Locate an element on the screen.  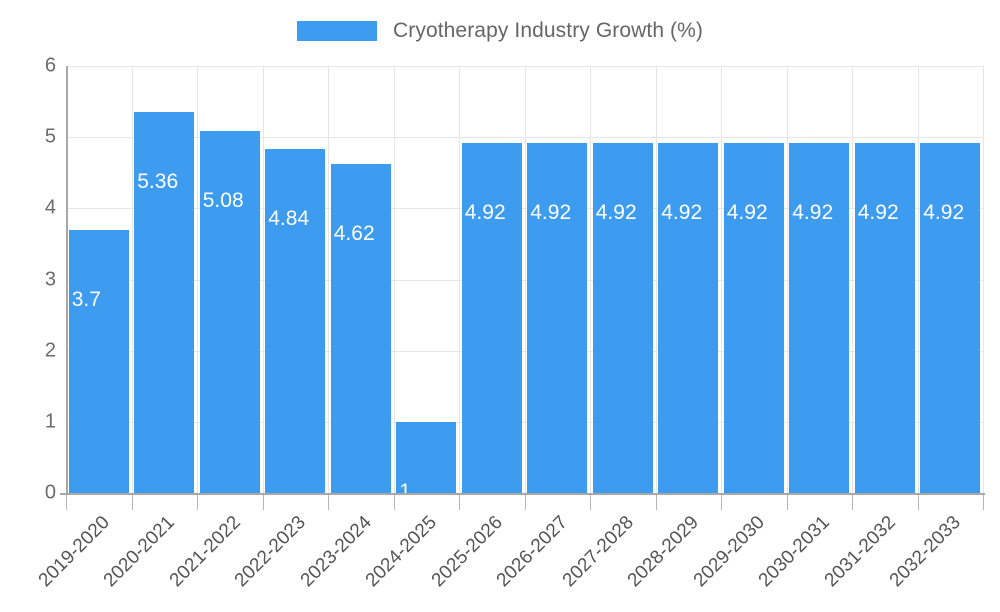
y-axis-tick-label: 4 is located at coordinates (50, 207).